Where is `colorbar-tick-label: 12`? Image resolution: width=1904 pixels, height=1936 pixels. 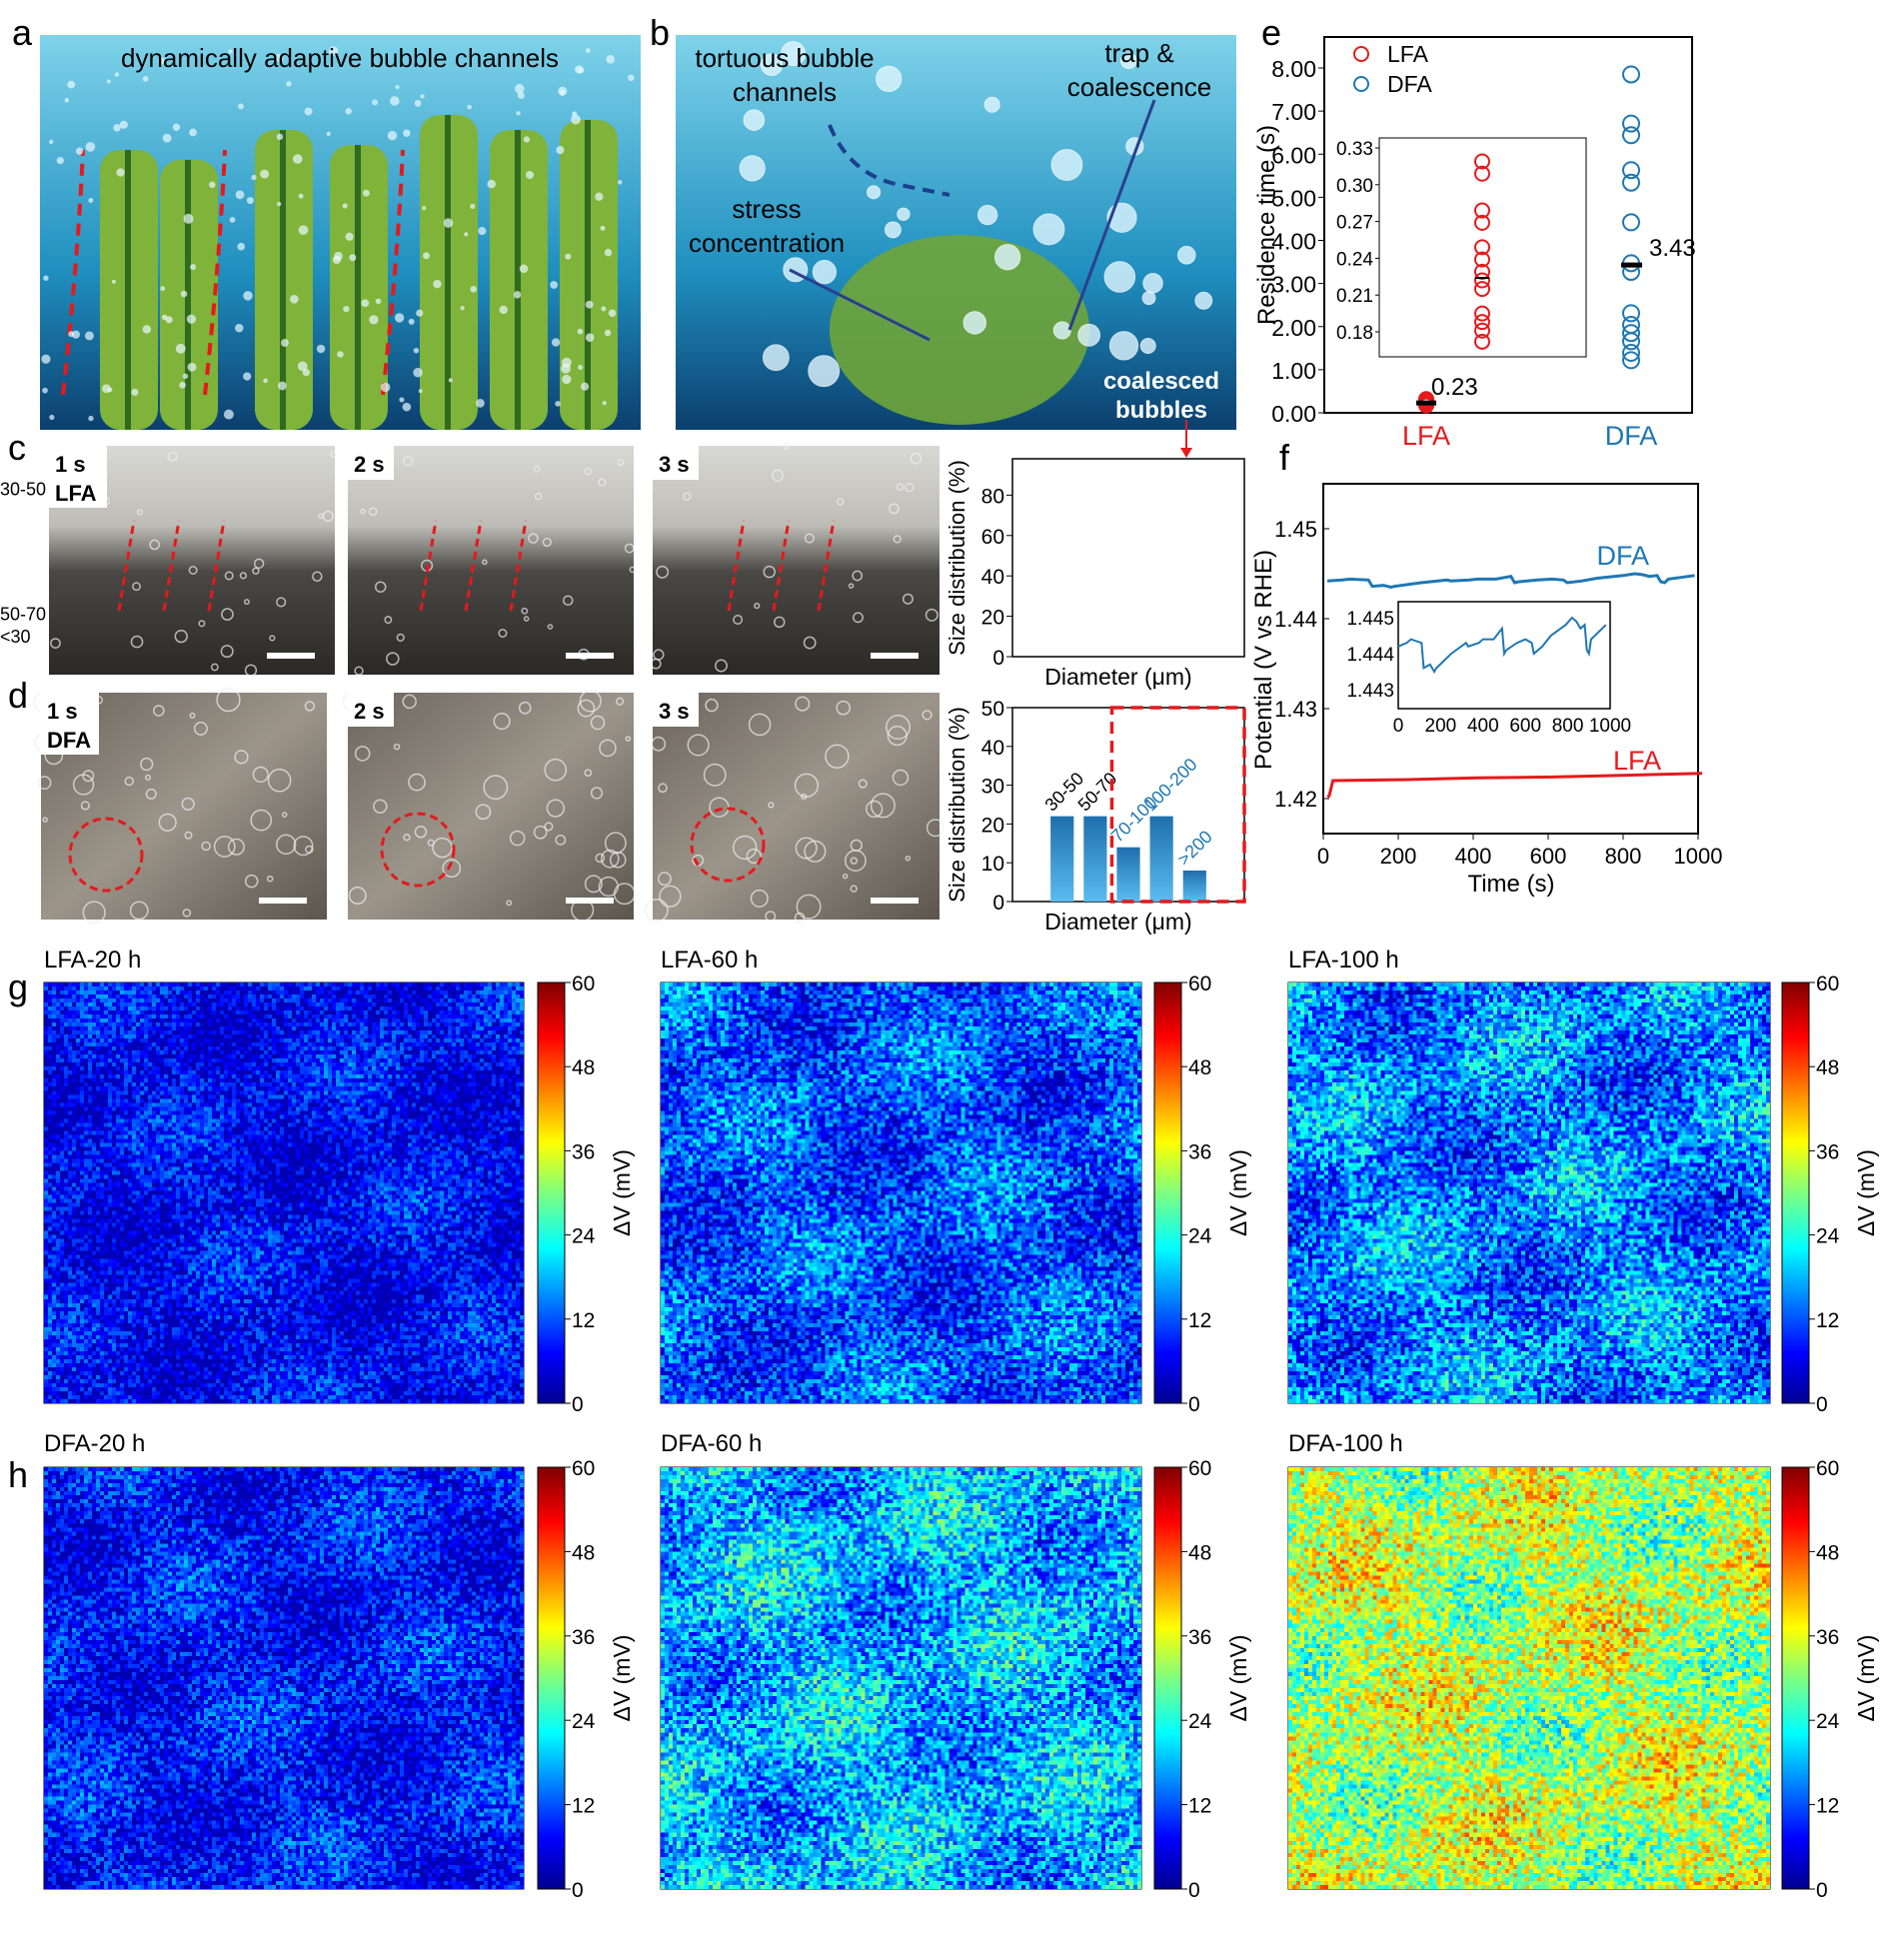
colorbar-tick-label: 12 is located at coordinates (583, 1807).